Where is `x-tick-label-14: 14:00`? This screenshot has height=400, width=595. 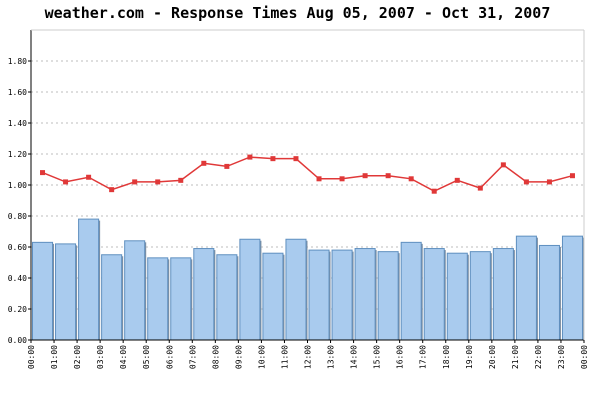
x-tick-label-14: 14:00 is located at coordinates (354, 357).